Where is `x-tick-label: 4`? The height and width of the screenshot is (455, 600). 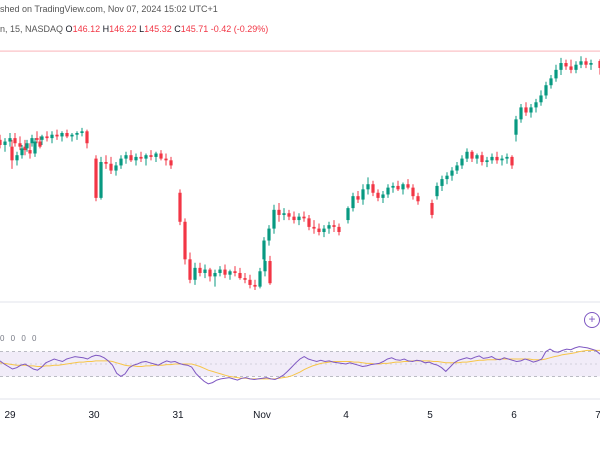 x-tick-label: 4 is located at coordinates (346, 415).